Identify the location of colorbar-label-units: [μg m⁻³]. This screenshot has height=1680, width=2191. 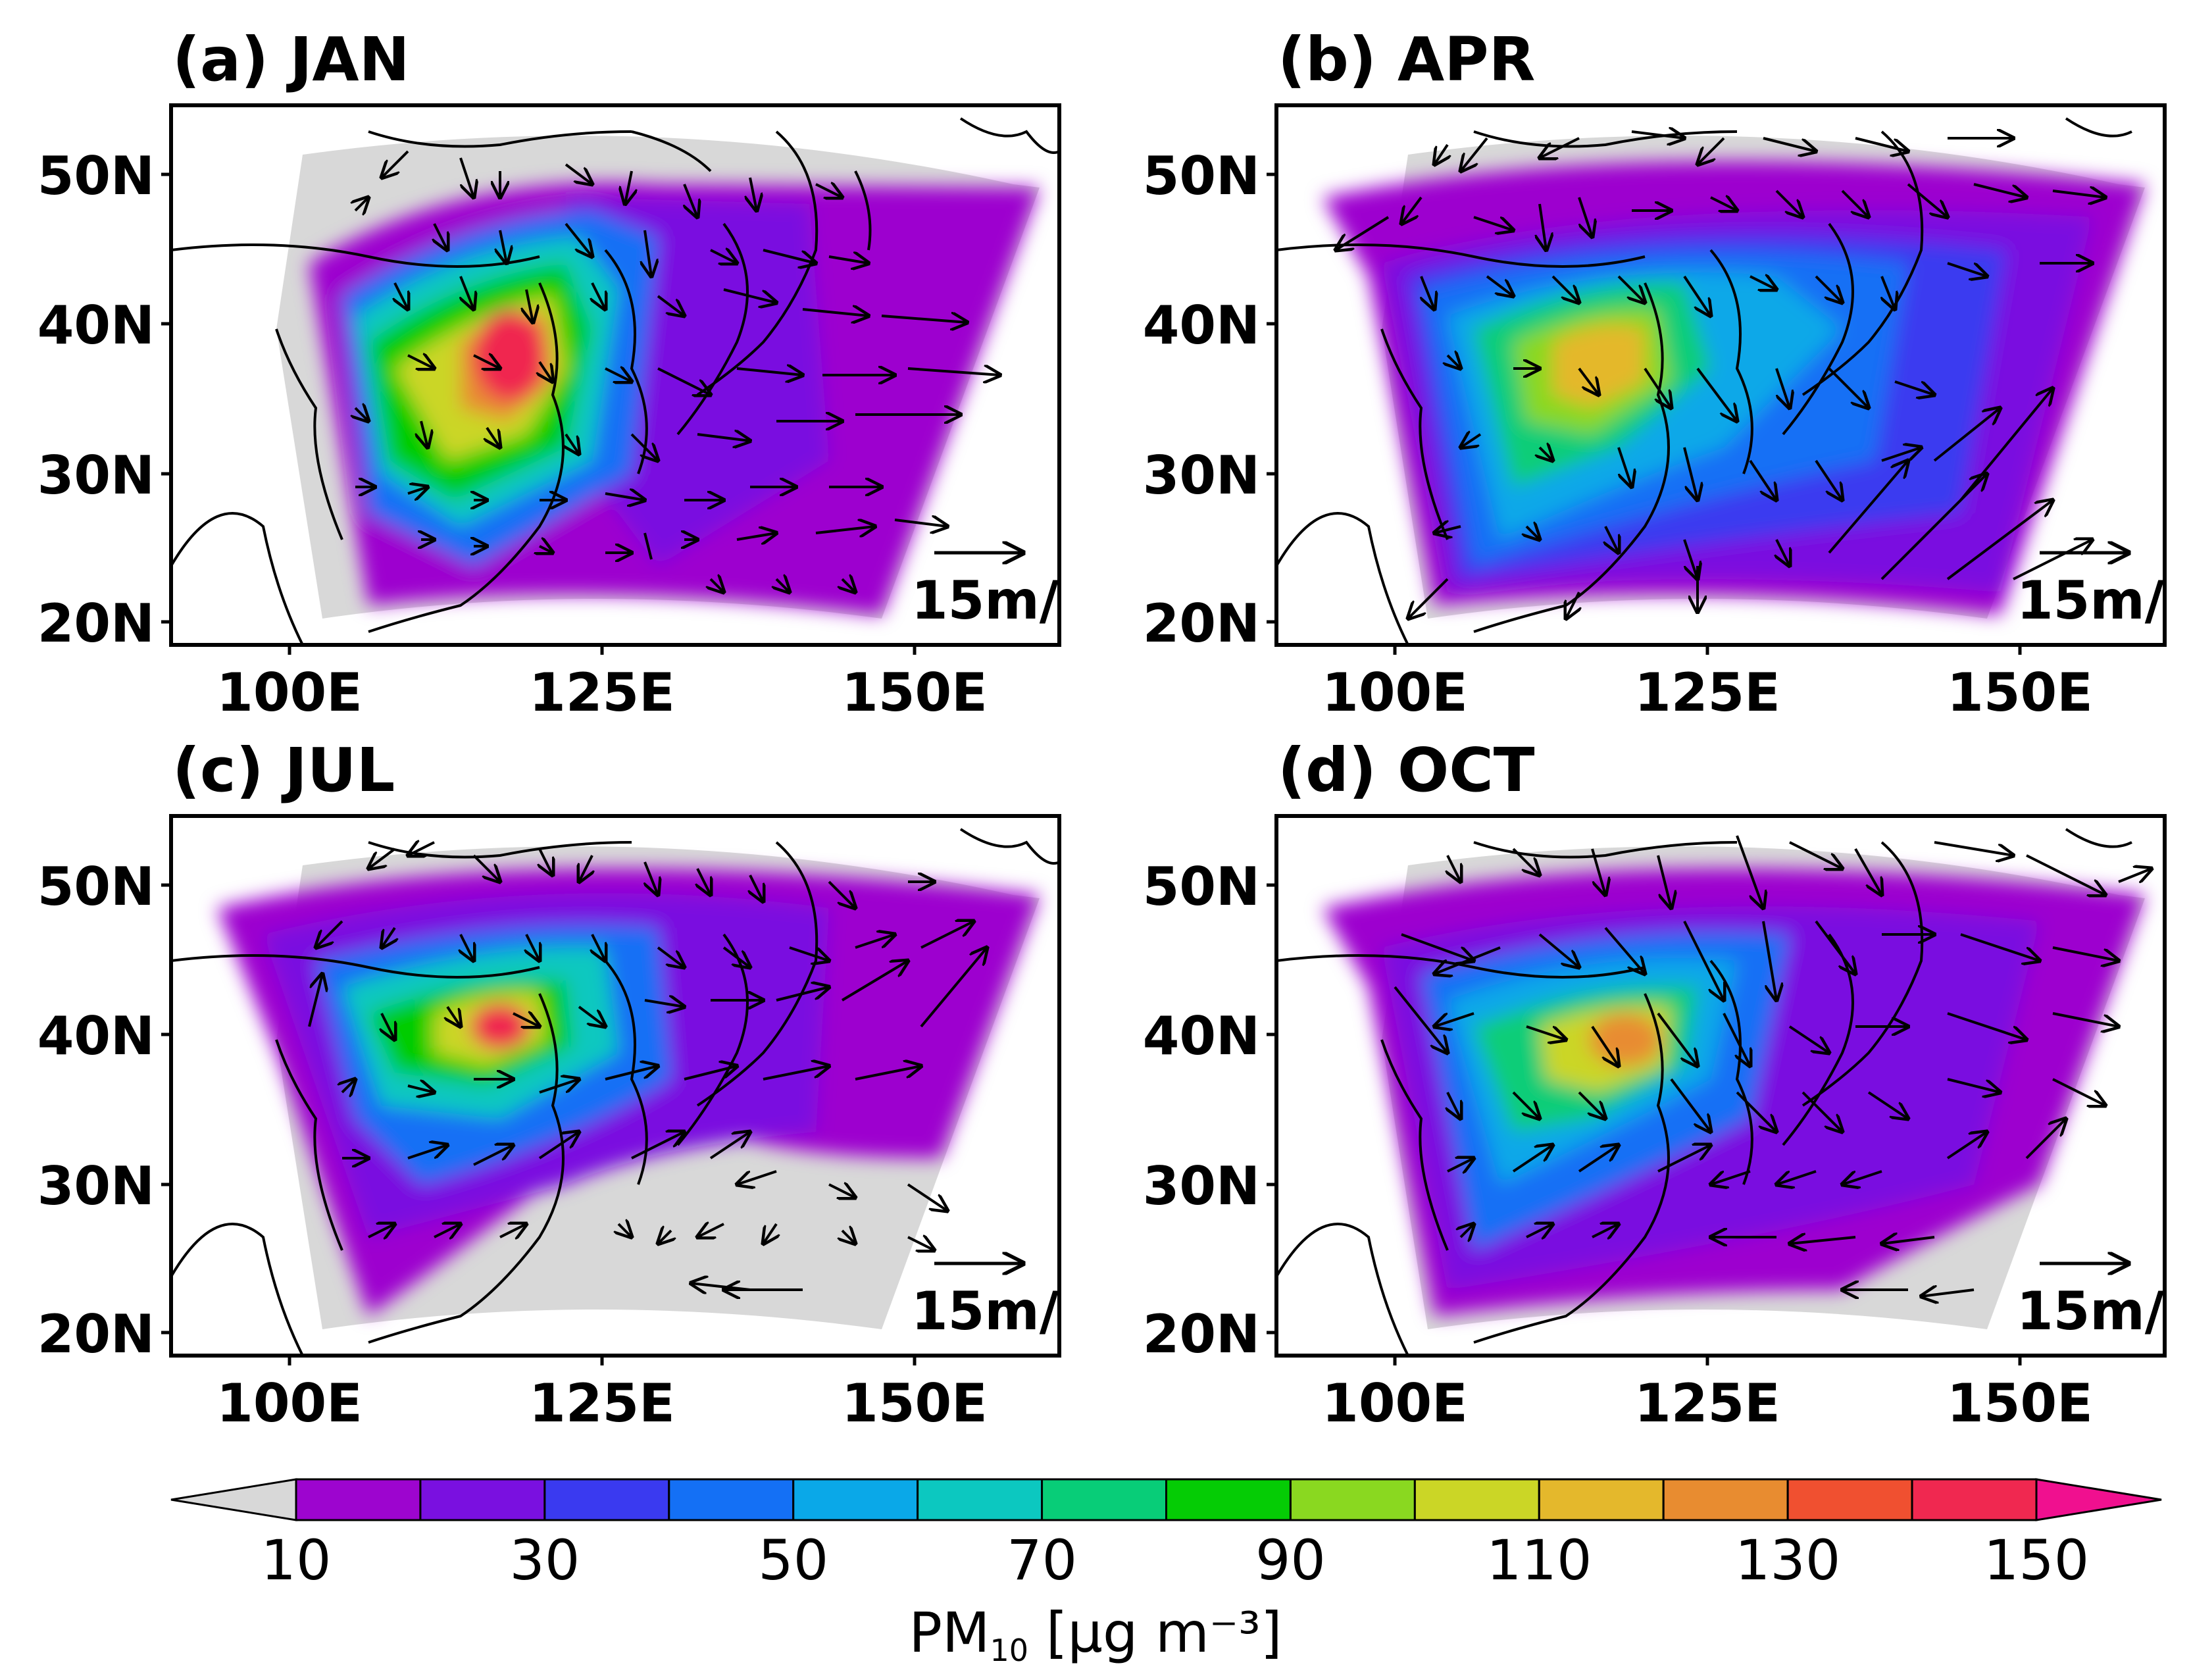
(1155, 1632).